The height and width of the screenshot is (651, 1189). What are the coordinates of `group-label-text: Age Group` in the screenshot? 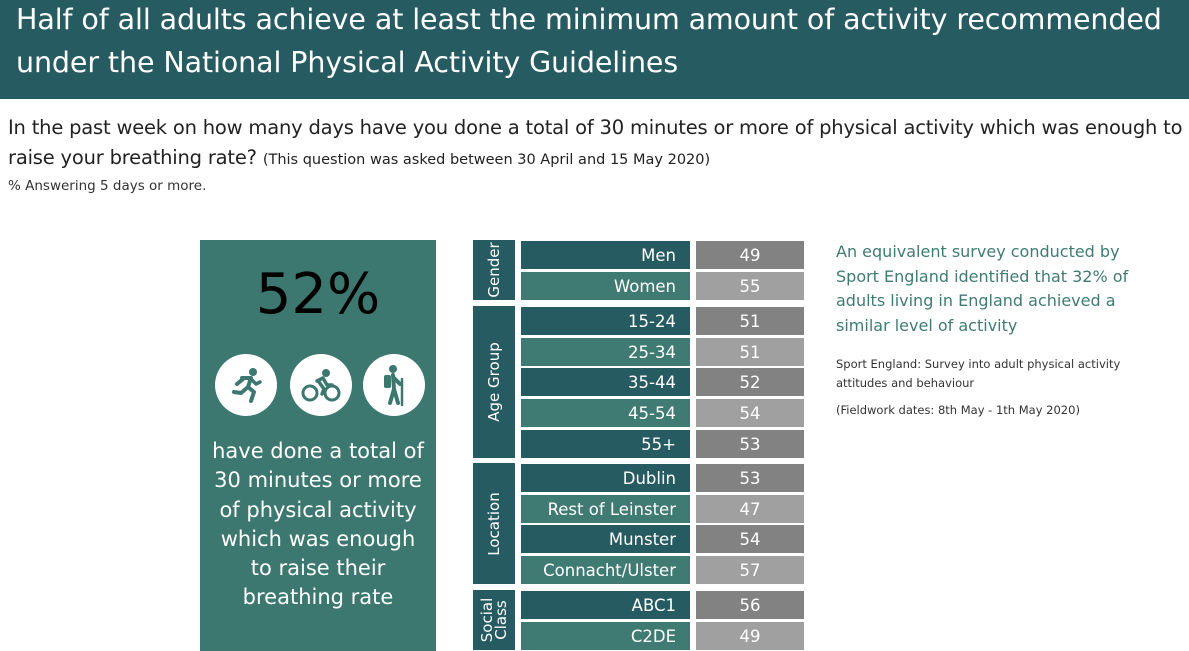 It's located at (494, 382).